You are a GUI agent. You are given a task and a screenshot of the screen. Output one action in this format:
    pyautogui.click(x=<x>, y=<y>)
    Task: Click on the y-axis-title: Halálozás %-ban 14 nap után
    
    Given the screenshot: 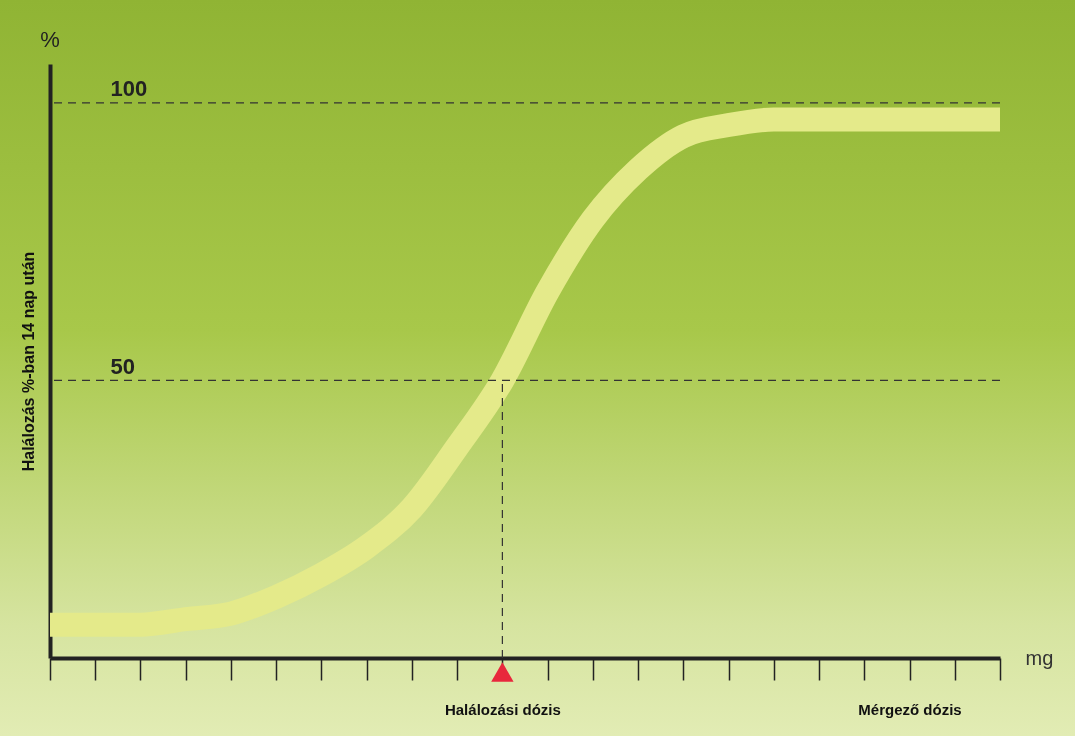 What is the action you would take?
    pyautogui.click(x=28, y=361)
    